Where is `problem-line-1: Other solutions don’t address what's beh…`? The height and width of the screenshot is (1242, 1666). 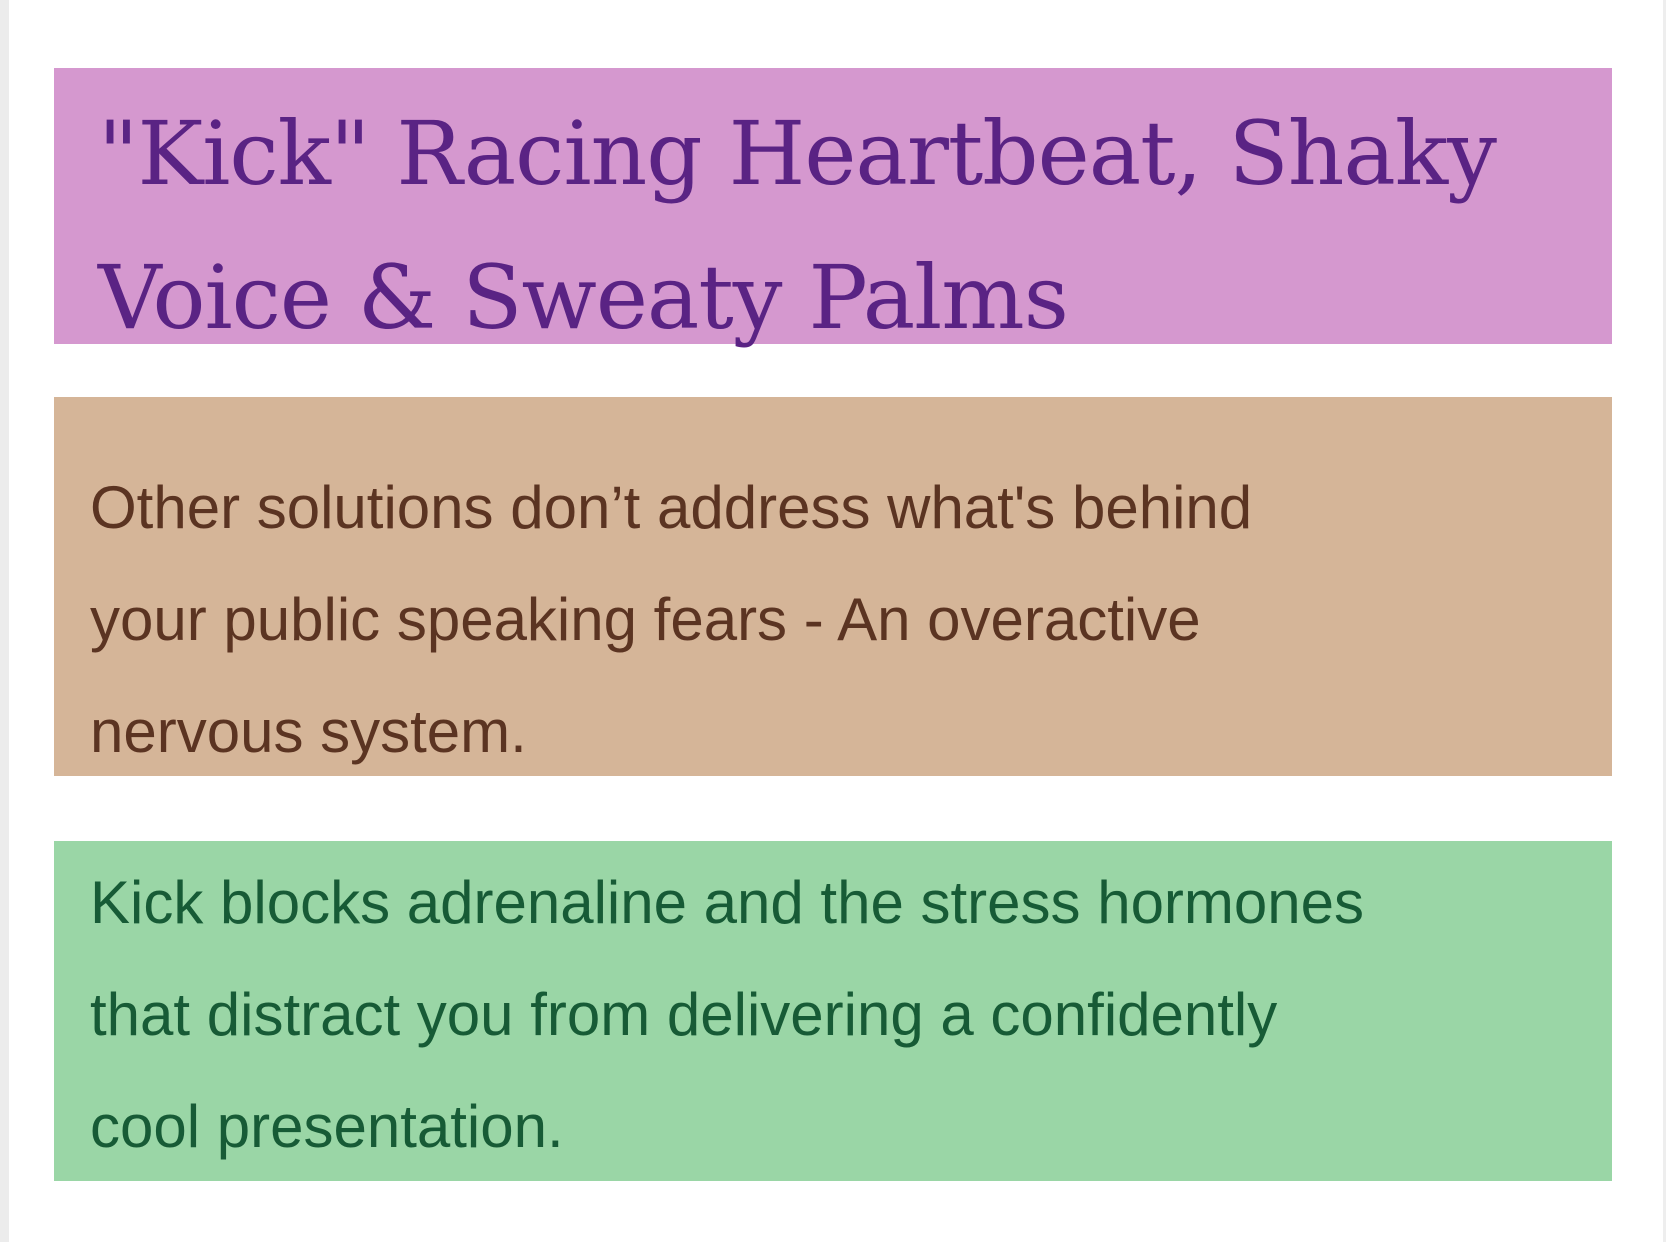
problem-line-1: Other solutions don’t address what's beh… is located at coordinates (671, 507).